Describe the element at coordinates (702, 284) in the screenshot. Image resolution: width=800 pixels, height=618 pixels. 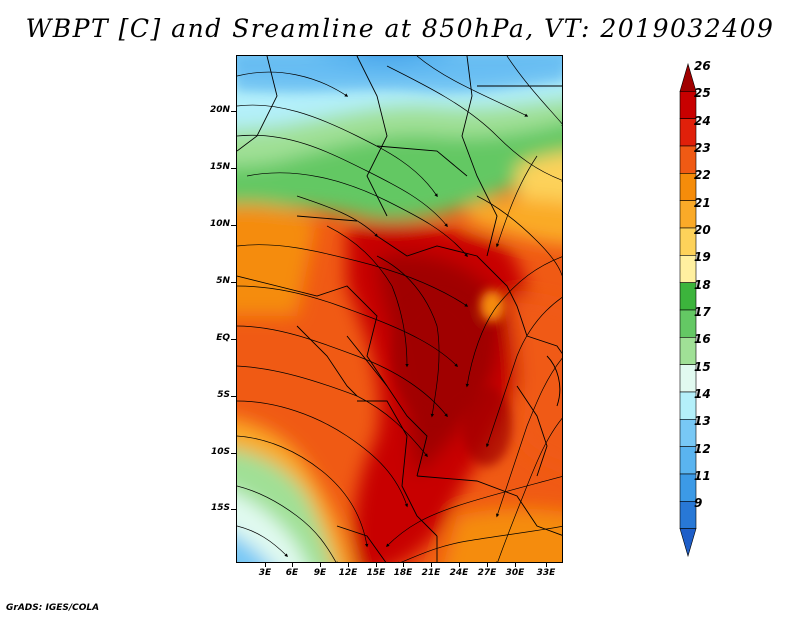
I see `colorbar-label: 18` at that location.